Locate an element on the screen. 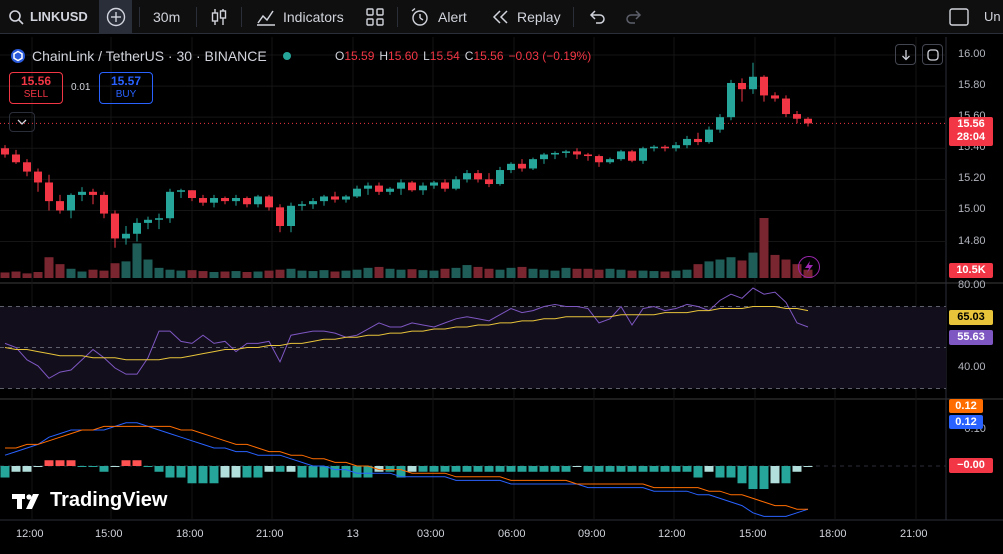  scroll-down-button is located at coordinates (905, 54).